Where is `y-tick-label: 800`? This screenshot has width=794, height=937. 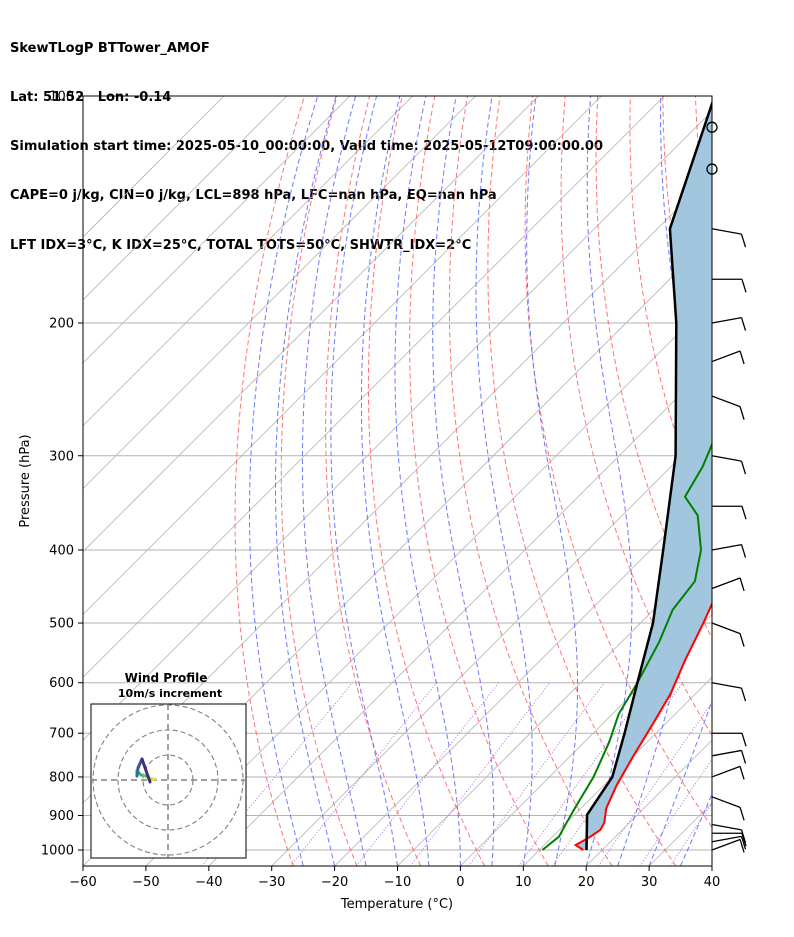
y-tick-label: 800 is located at coordinates (61, 777).